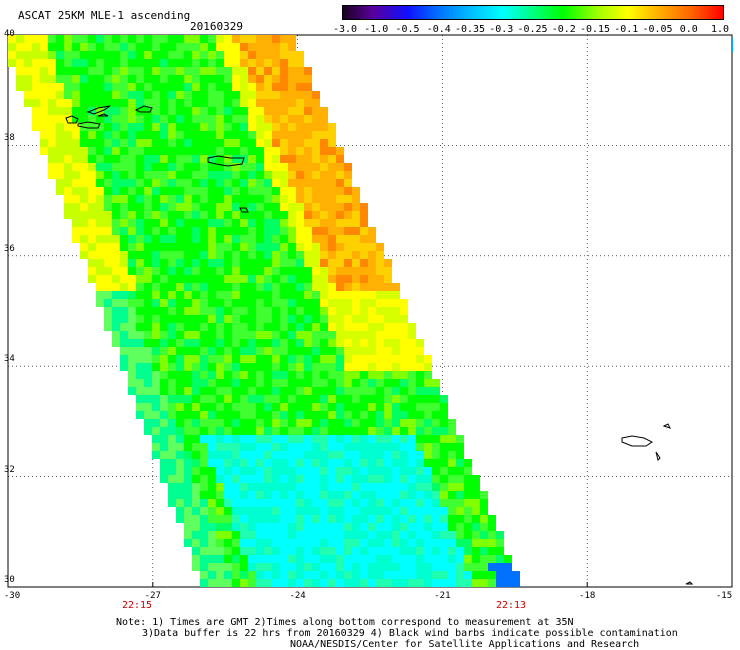 This screenshot has width=740, height=650. What do you see at coordinates (297, 596) in the screenshot?
I see `lon-label: -24` at bounding box center [297, 596].